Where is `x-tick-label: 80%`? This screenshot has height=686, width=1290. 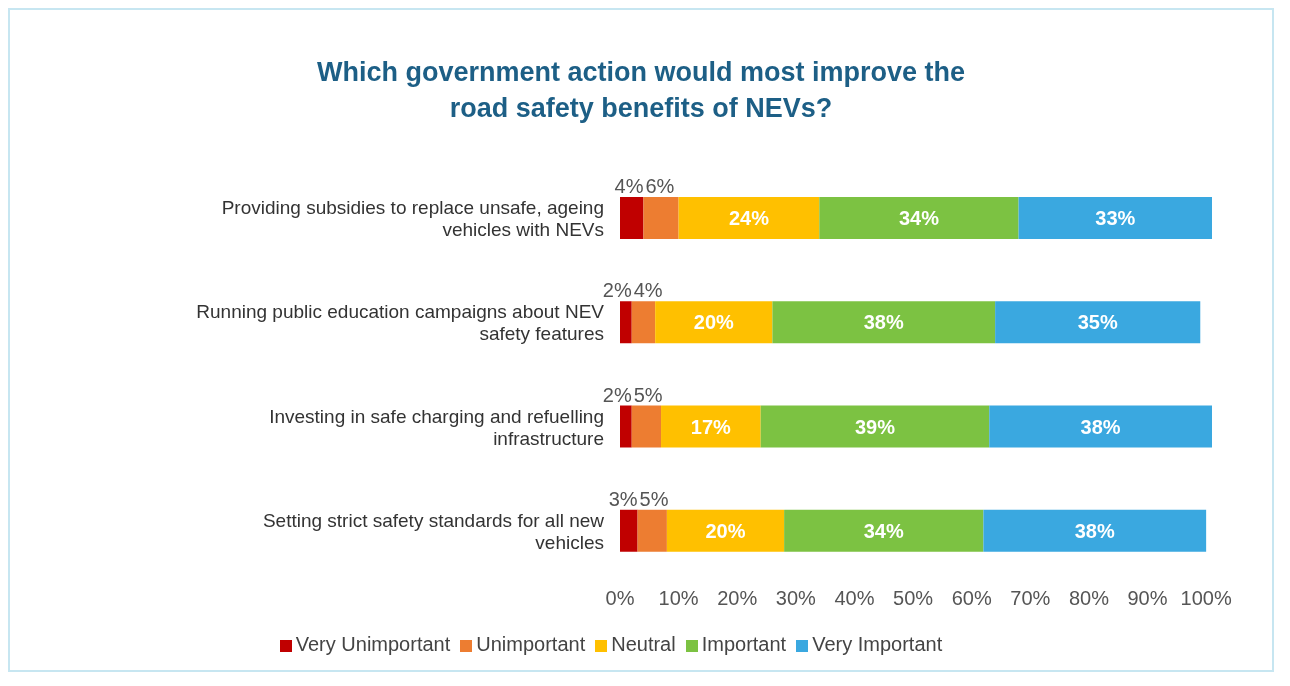 x-tick-label: 80% is located at coordinates (1089, 598).